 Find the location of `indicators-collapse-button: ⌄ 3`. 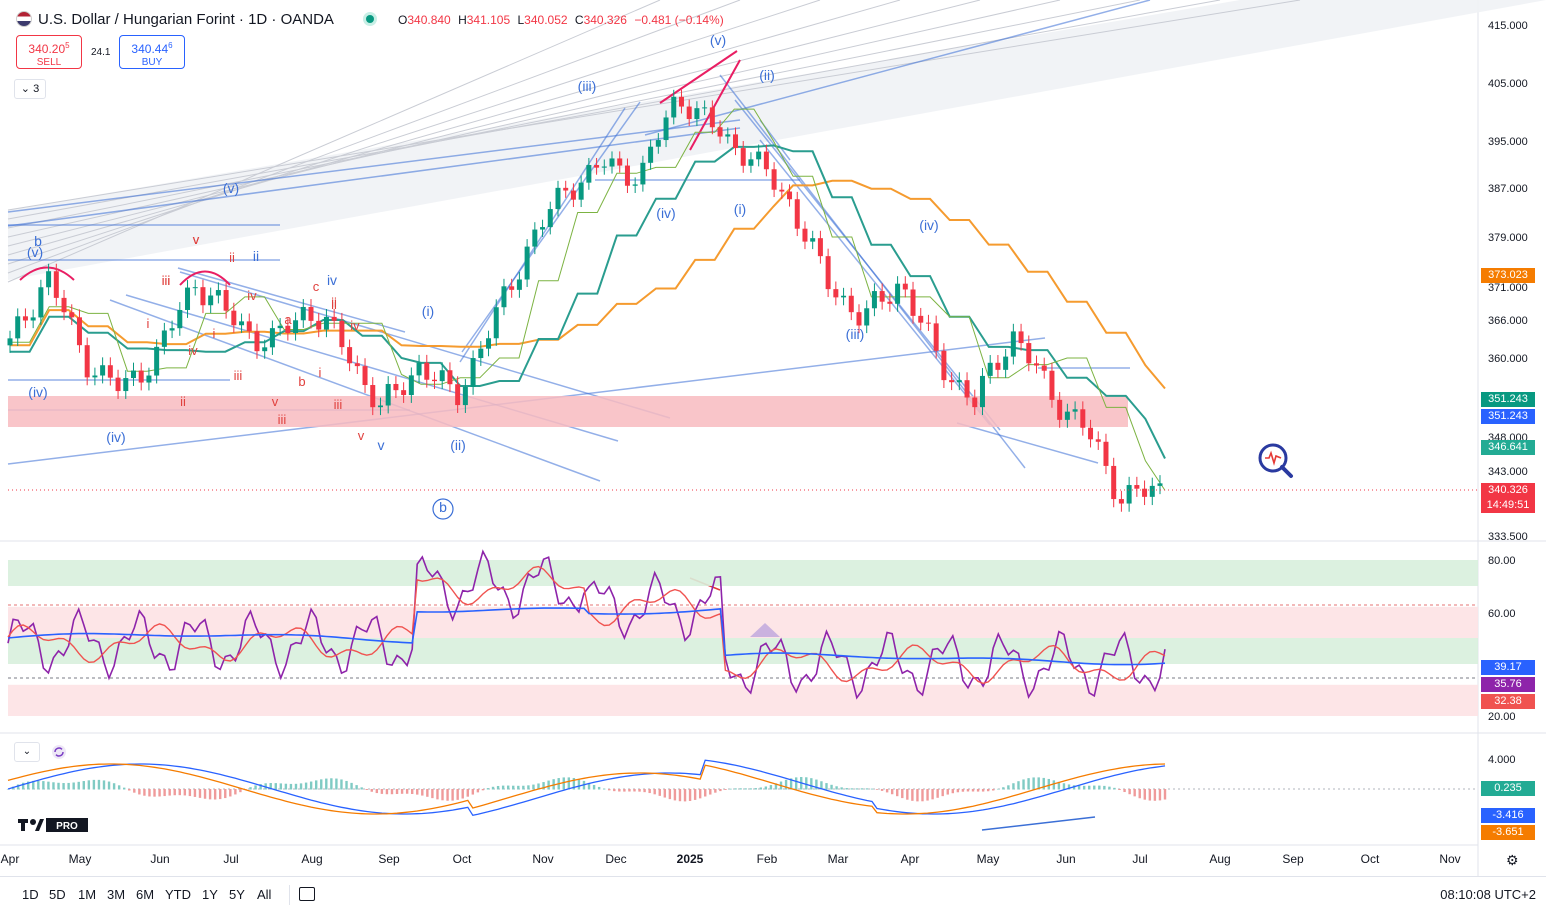

indicators-collapse-button: ⌄ 3 is located at coordinates (30, 89).